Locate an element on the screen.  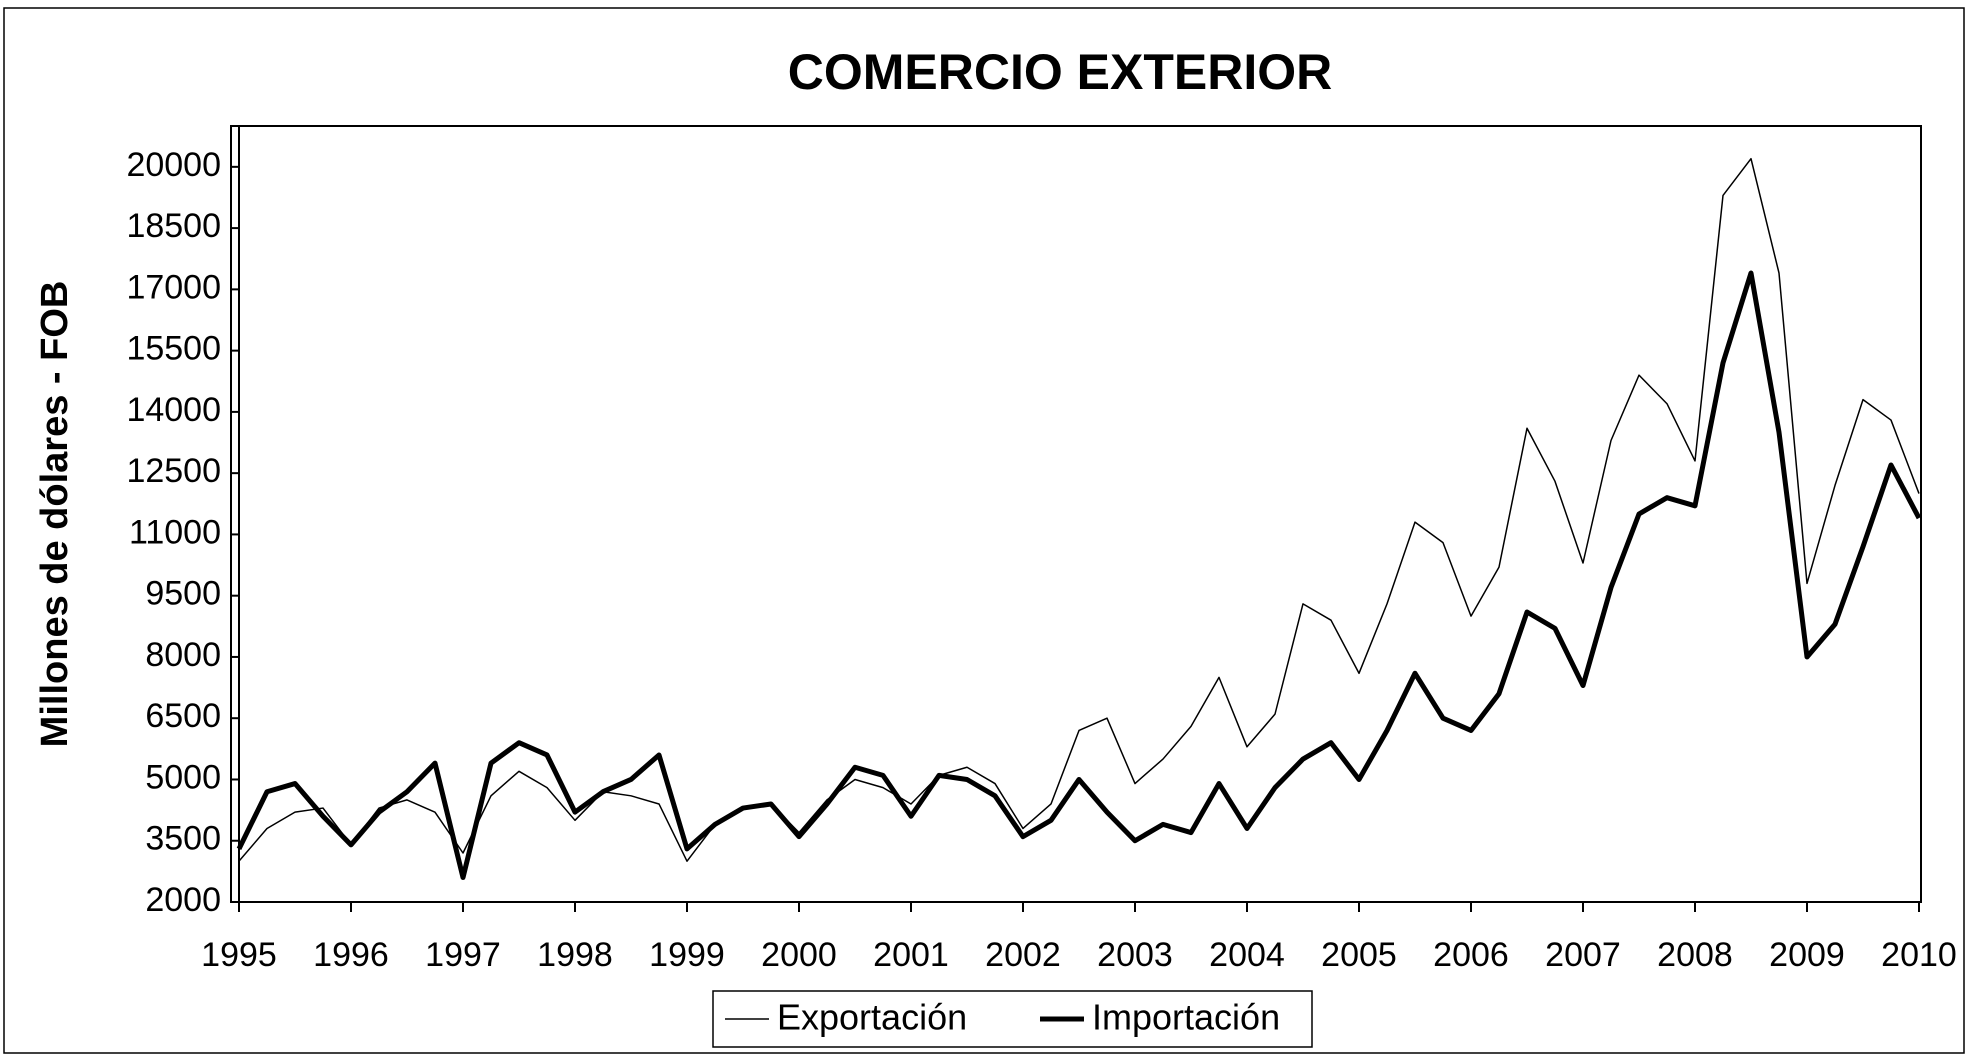
x-tick-label: 2001 is located at coordinates (911, 955).